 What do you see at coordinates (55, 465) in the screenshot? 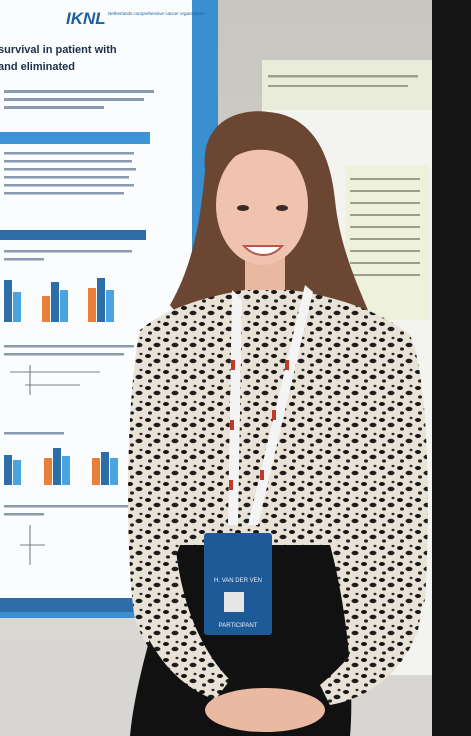
I see `poster-forest-plots` at bounding box center [55, 465].